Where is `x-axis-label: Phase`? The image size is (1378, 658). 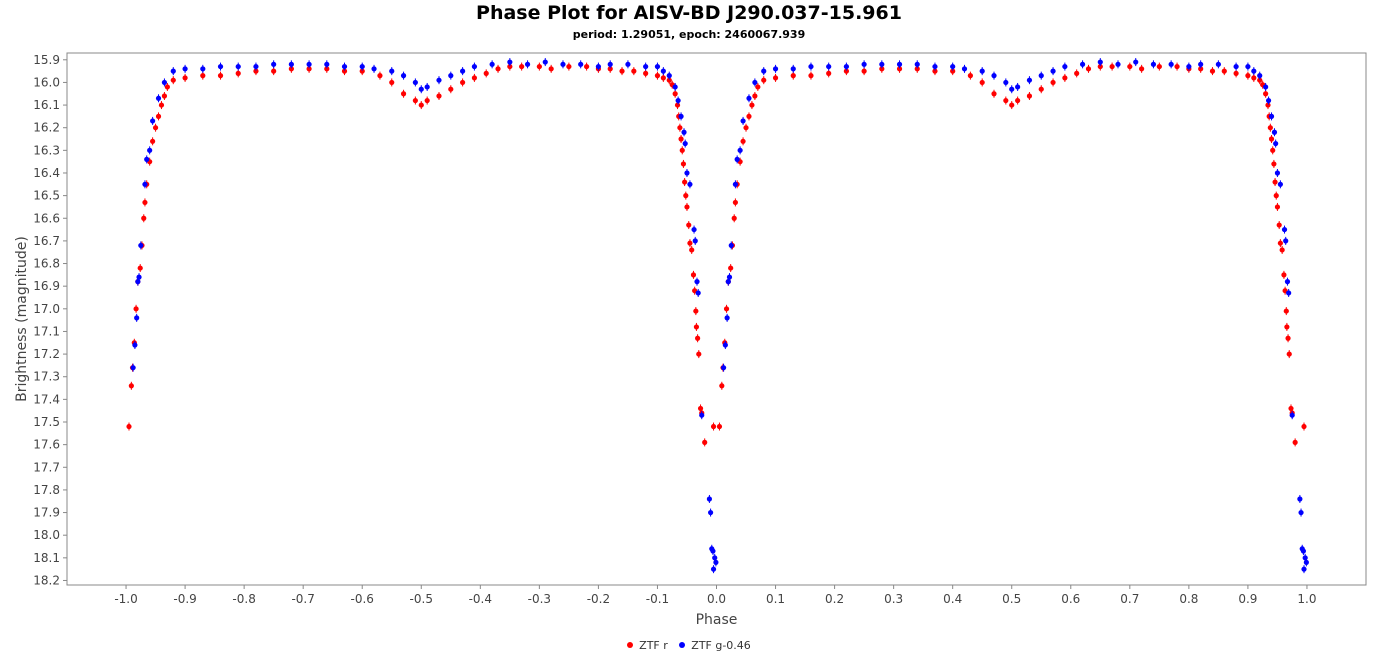
x-axis-label: Phase is located at coordinates (717, 620).